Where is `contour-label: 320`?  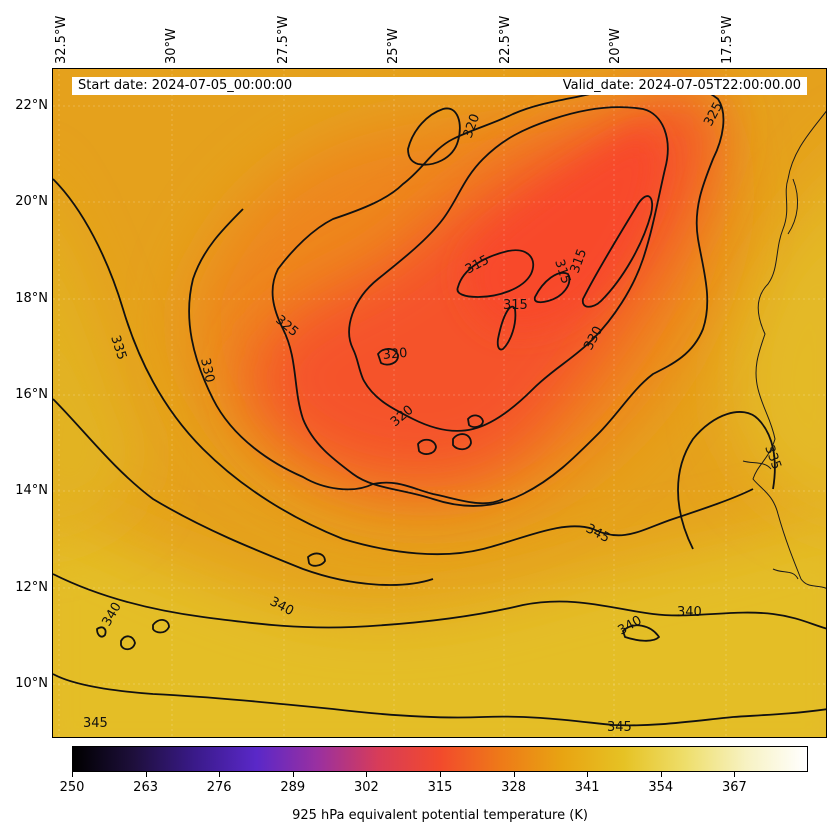
contour-label: 320 is located at coordinates (395, 354).